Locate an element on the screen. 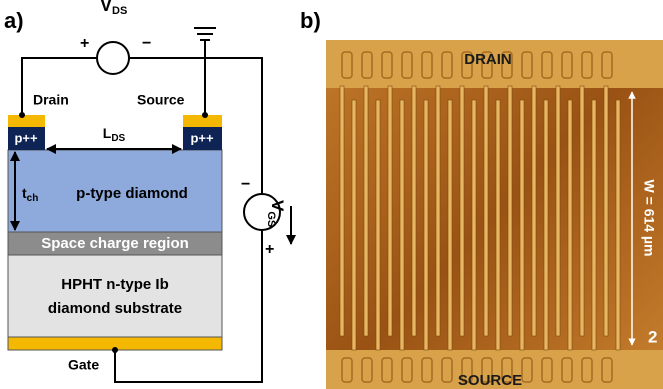  width-label: W = 614 µm is located at coordinates (649, 218).